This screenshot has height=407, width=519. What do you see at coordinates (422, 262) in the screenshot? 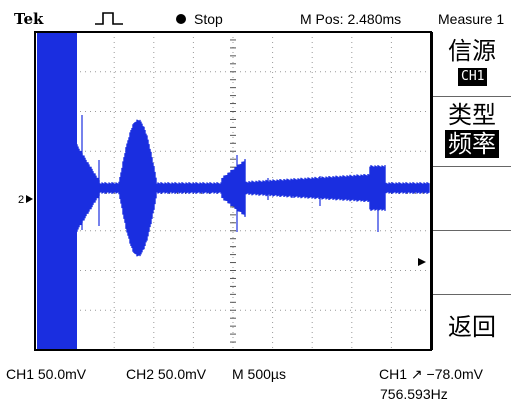
I see `trigger-level-marker` at bounding box center [422, 262].